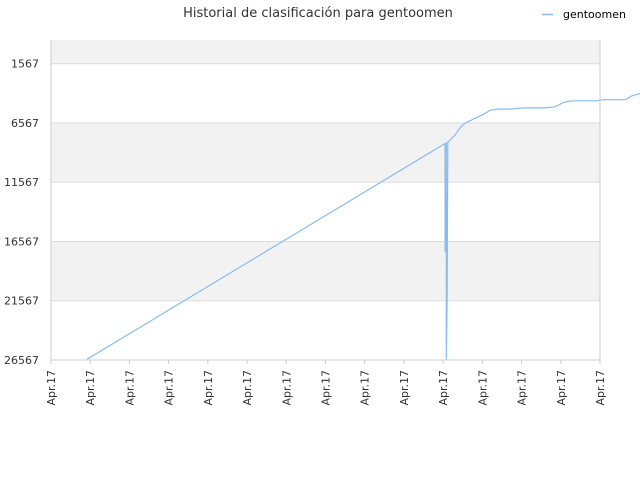  Describe the element at coordinates (594, 14) in the screenshot. I see `legend-label: gentoomen` at that location.